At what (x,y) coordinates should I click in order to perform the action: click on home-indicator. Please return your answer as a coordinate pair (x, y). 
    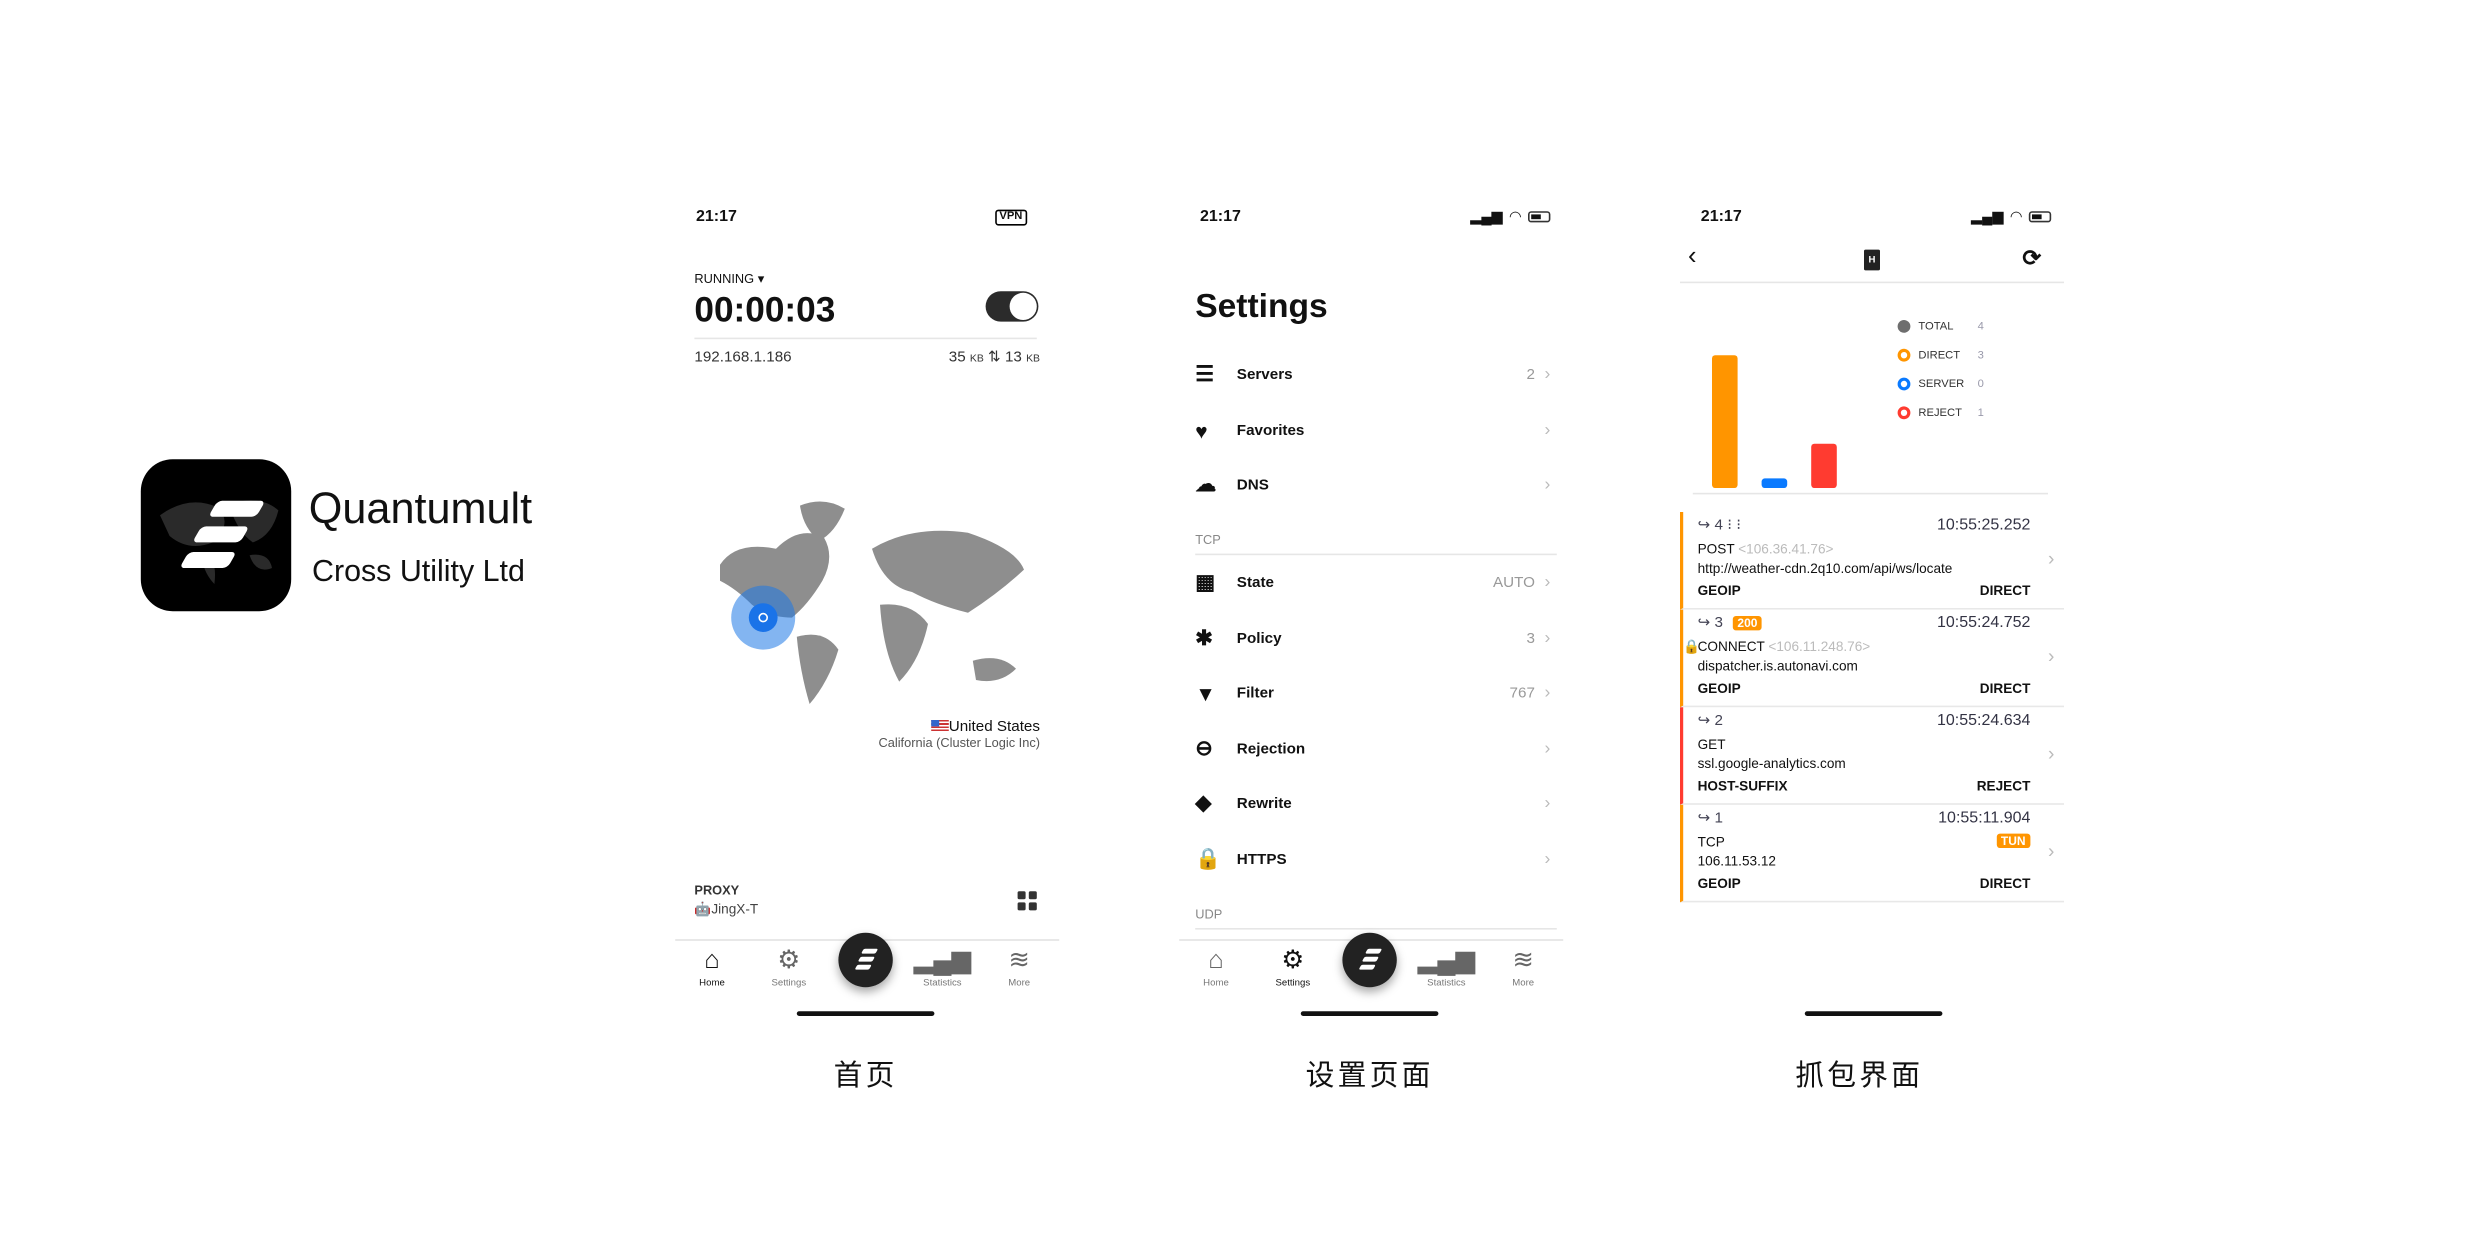
    Looking at the image, I should click on (865, 1013).